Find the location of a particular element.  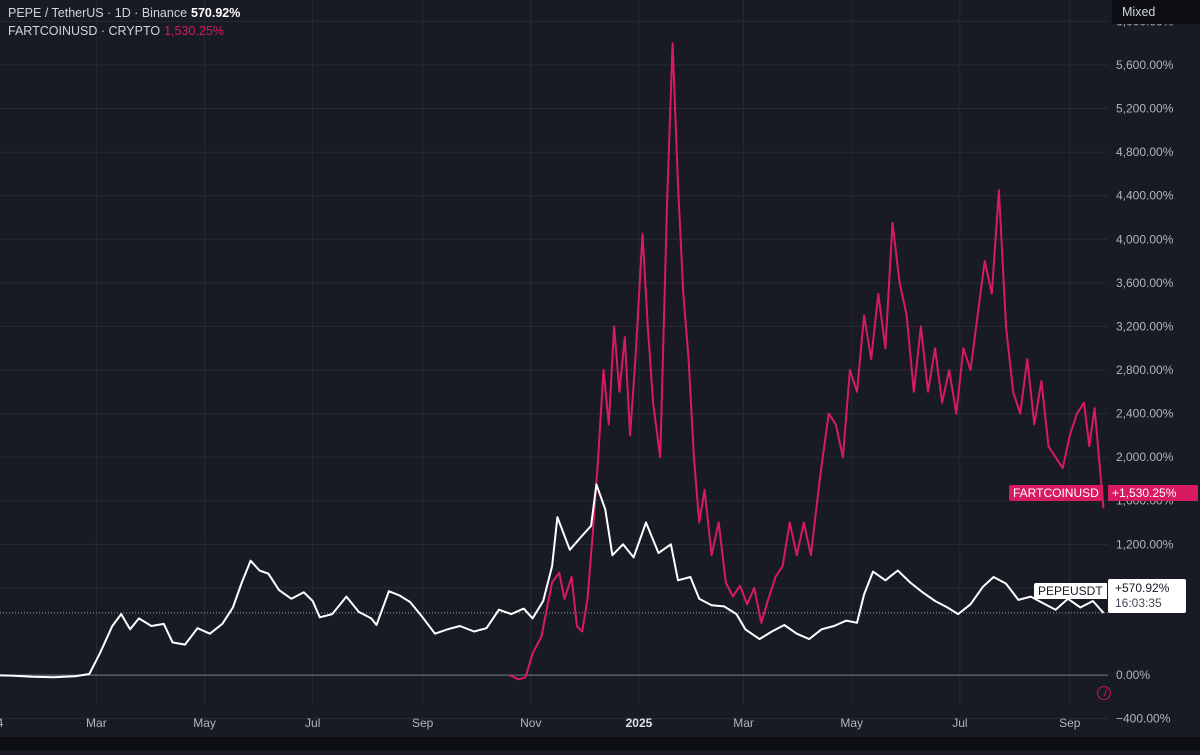

legend-fart-value: 1,530.25% is located at coordinates (194, 31).